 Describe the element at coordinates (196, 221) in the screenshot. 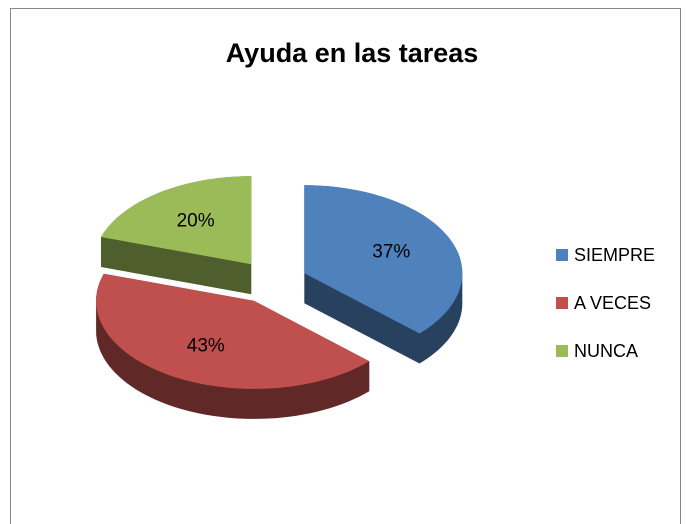

I see `data-label: 20%` at that location.